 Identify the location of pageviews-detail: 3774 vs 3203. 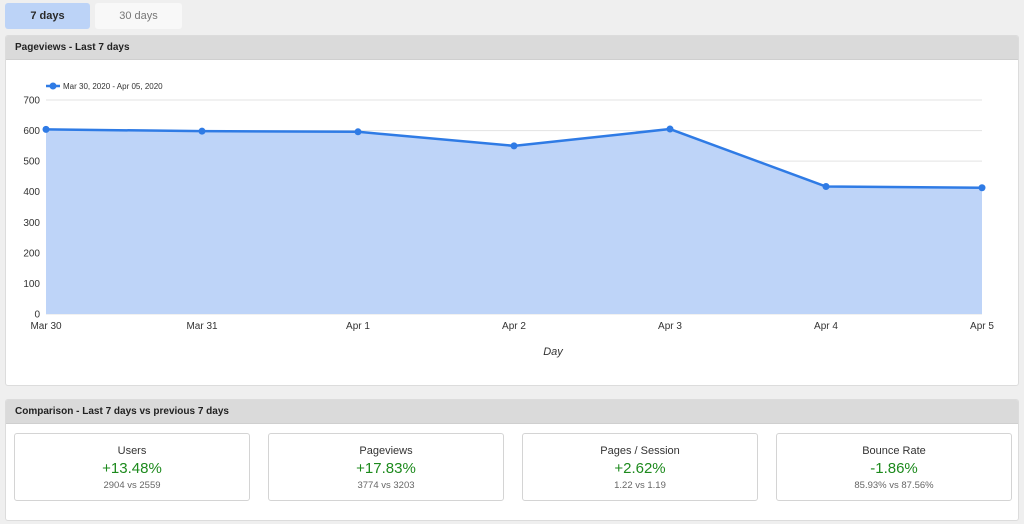
(386, 485).